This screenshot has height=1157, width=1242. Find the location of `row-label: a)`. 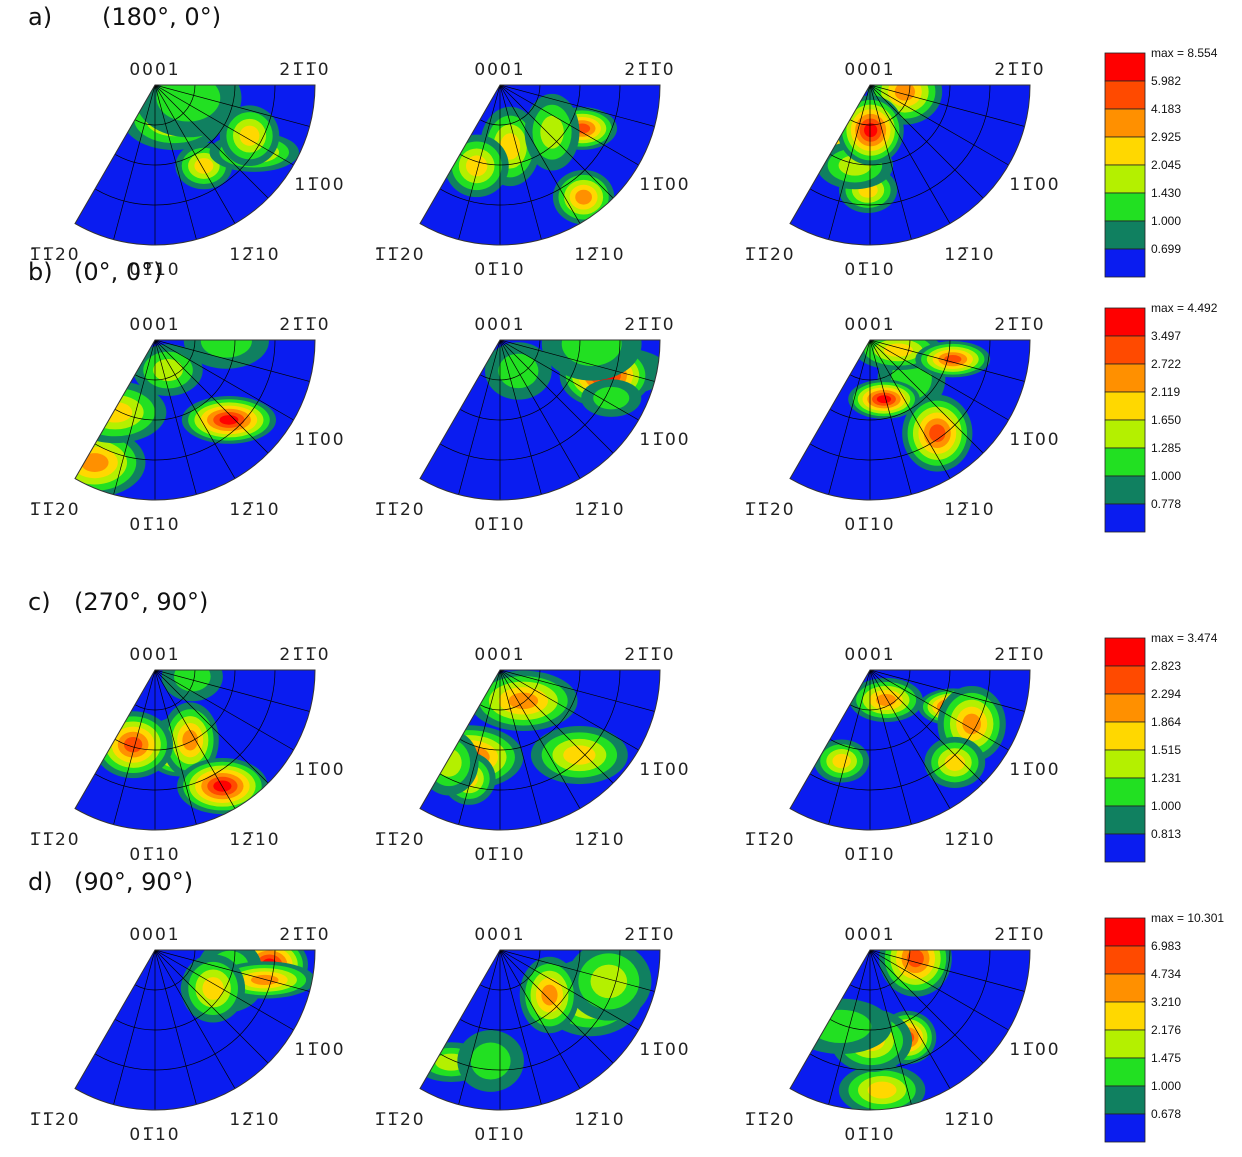

row-label: a) is located at coordinates (40, 17).